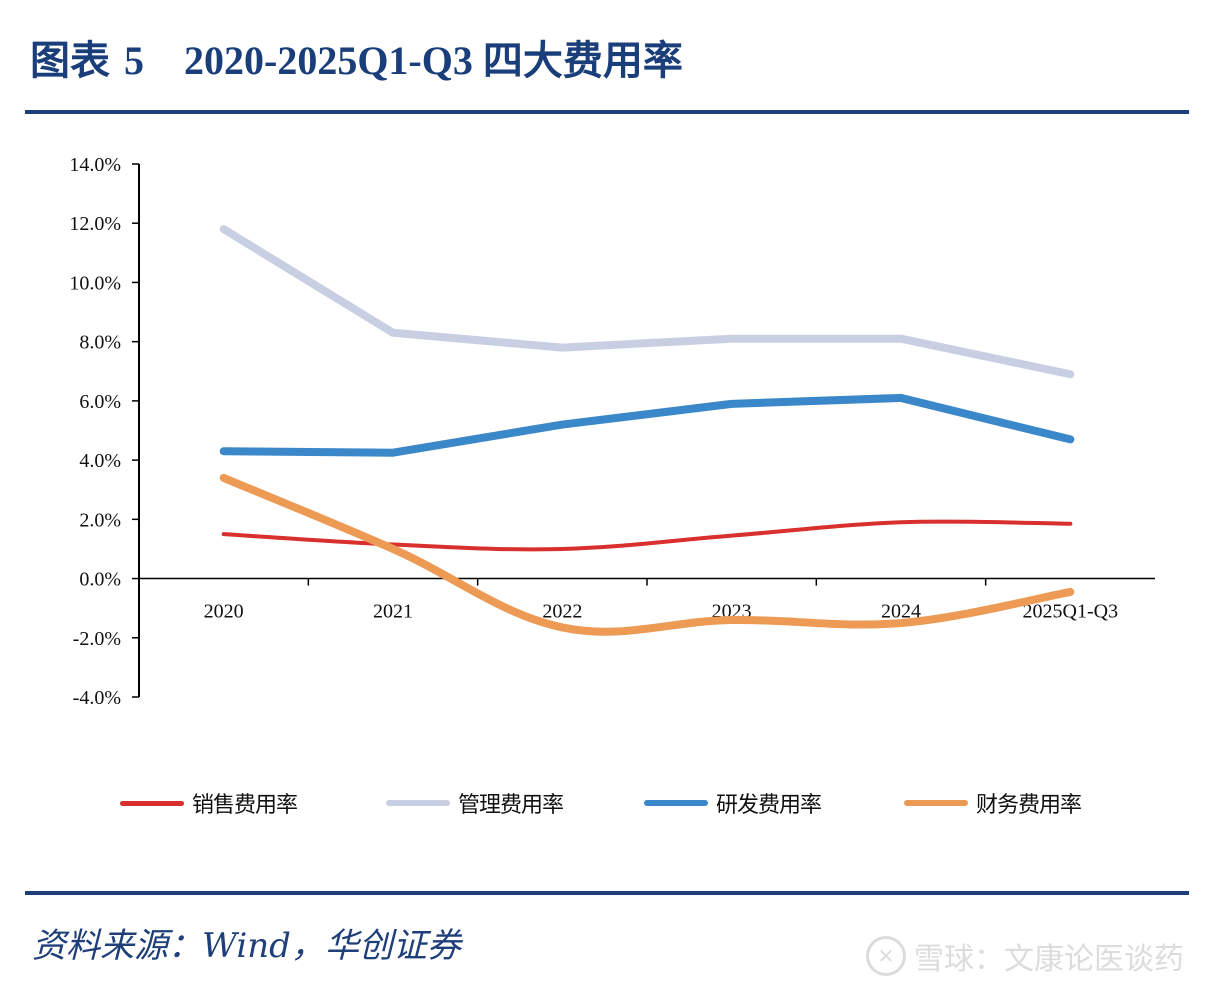  I want to click on legend-item: 财务费用率, so click(993, 803).